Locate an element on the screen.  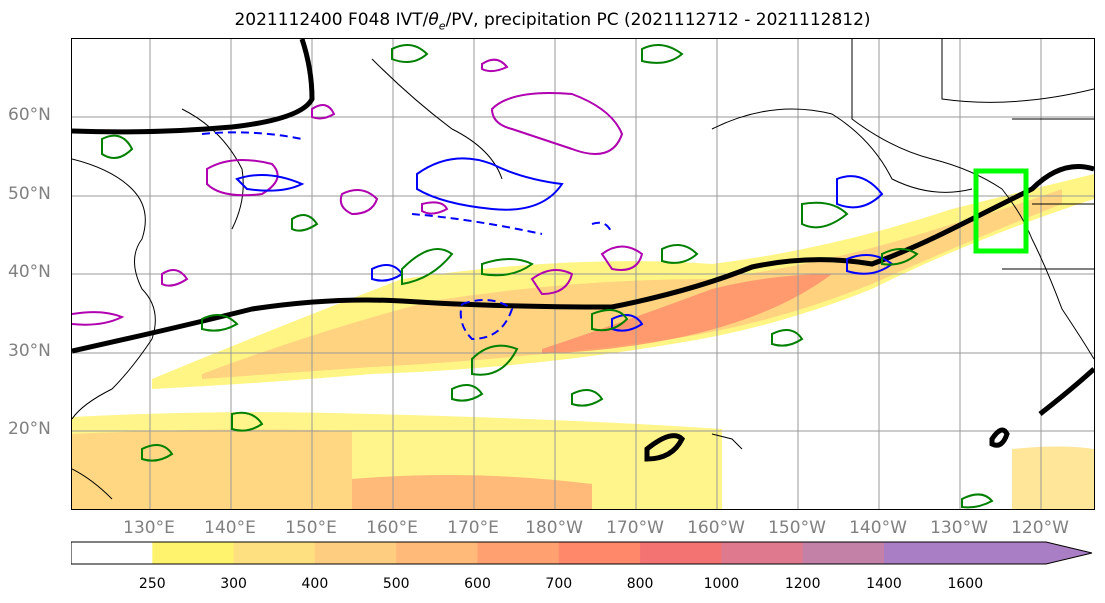
colorbar-tick-label: 1600 is located at coordinates (965, 584).